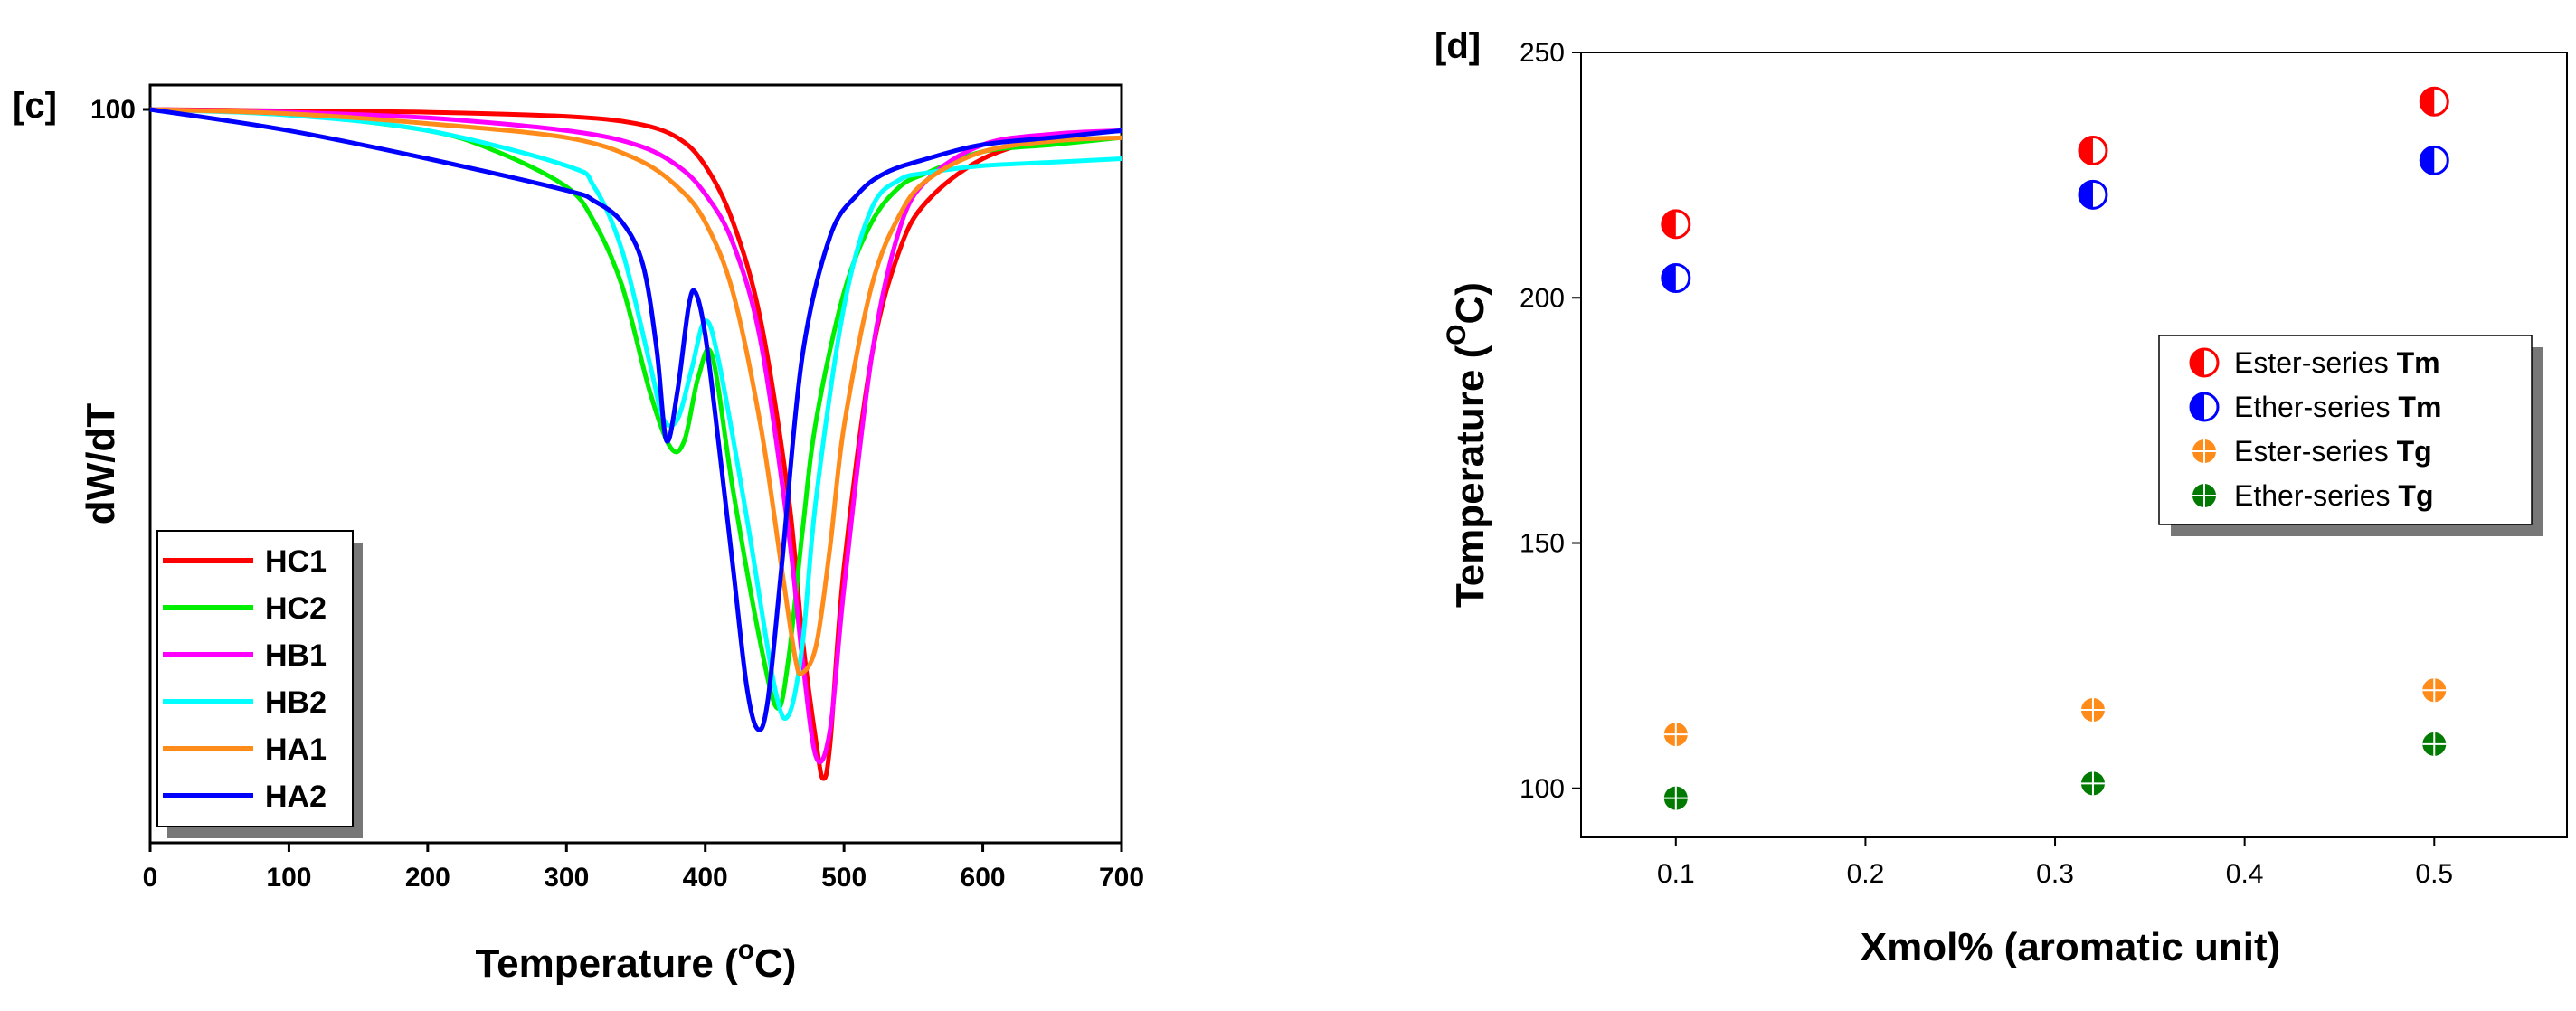 The image size is (2576, 1011). Describe the element at coordinates (1551, 421) in the screenshot. I see `panel-d-y-axis: 100 150 200 250` at that location.